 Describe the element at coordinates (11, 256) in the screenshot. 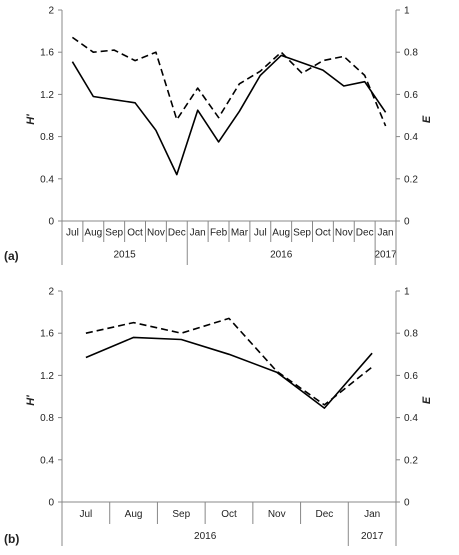

I see `panel-label: (a)` at that location.